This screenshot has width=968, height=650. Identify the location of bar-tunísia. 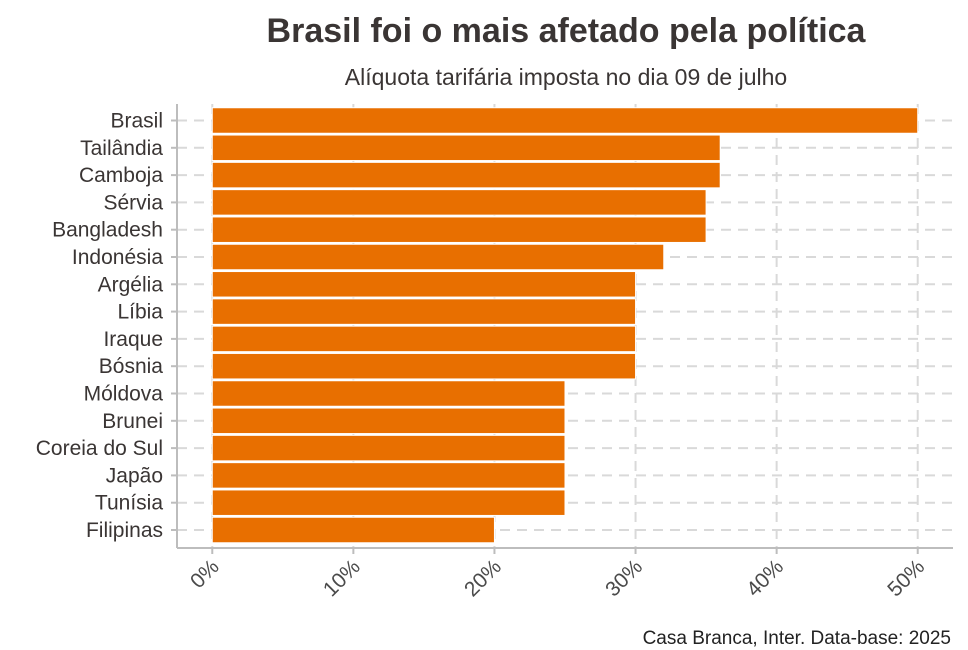
(388, 502).